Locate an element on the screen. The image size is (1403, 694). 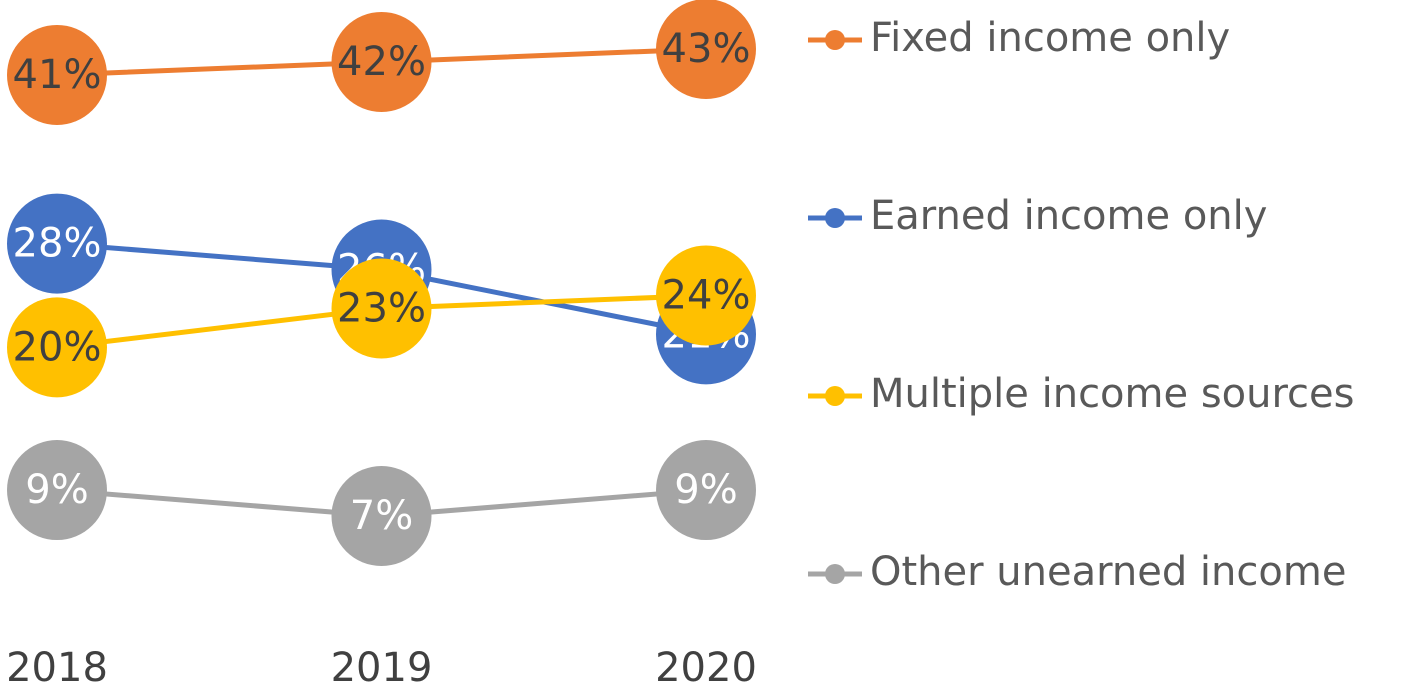
data-label: 28% is located at coordinates (57, 244).